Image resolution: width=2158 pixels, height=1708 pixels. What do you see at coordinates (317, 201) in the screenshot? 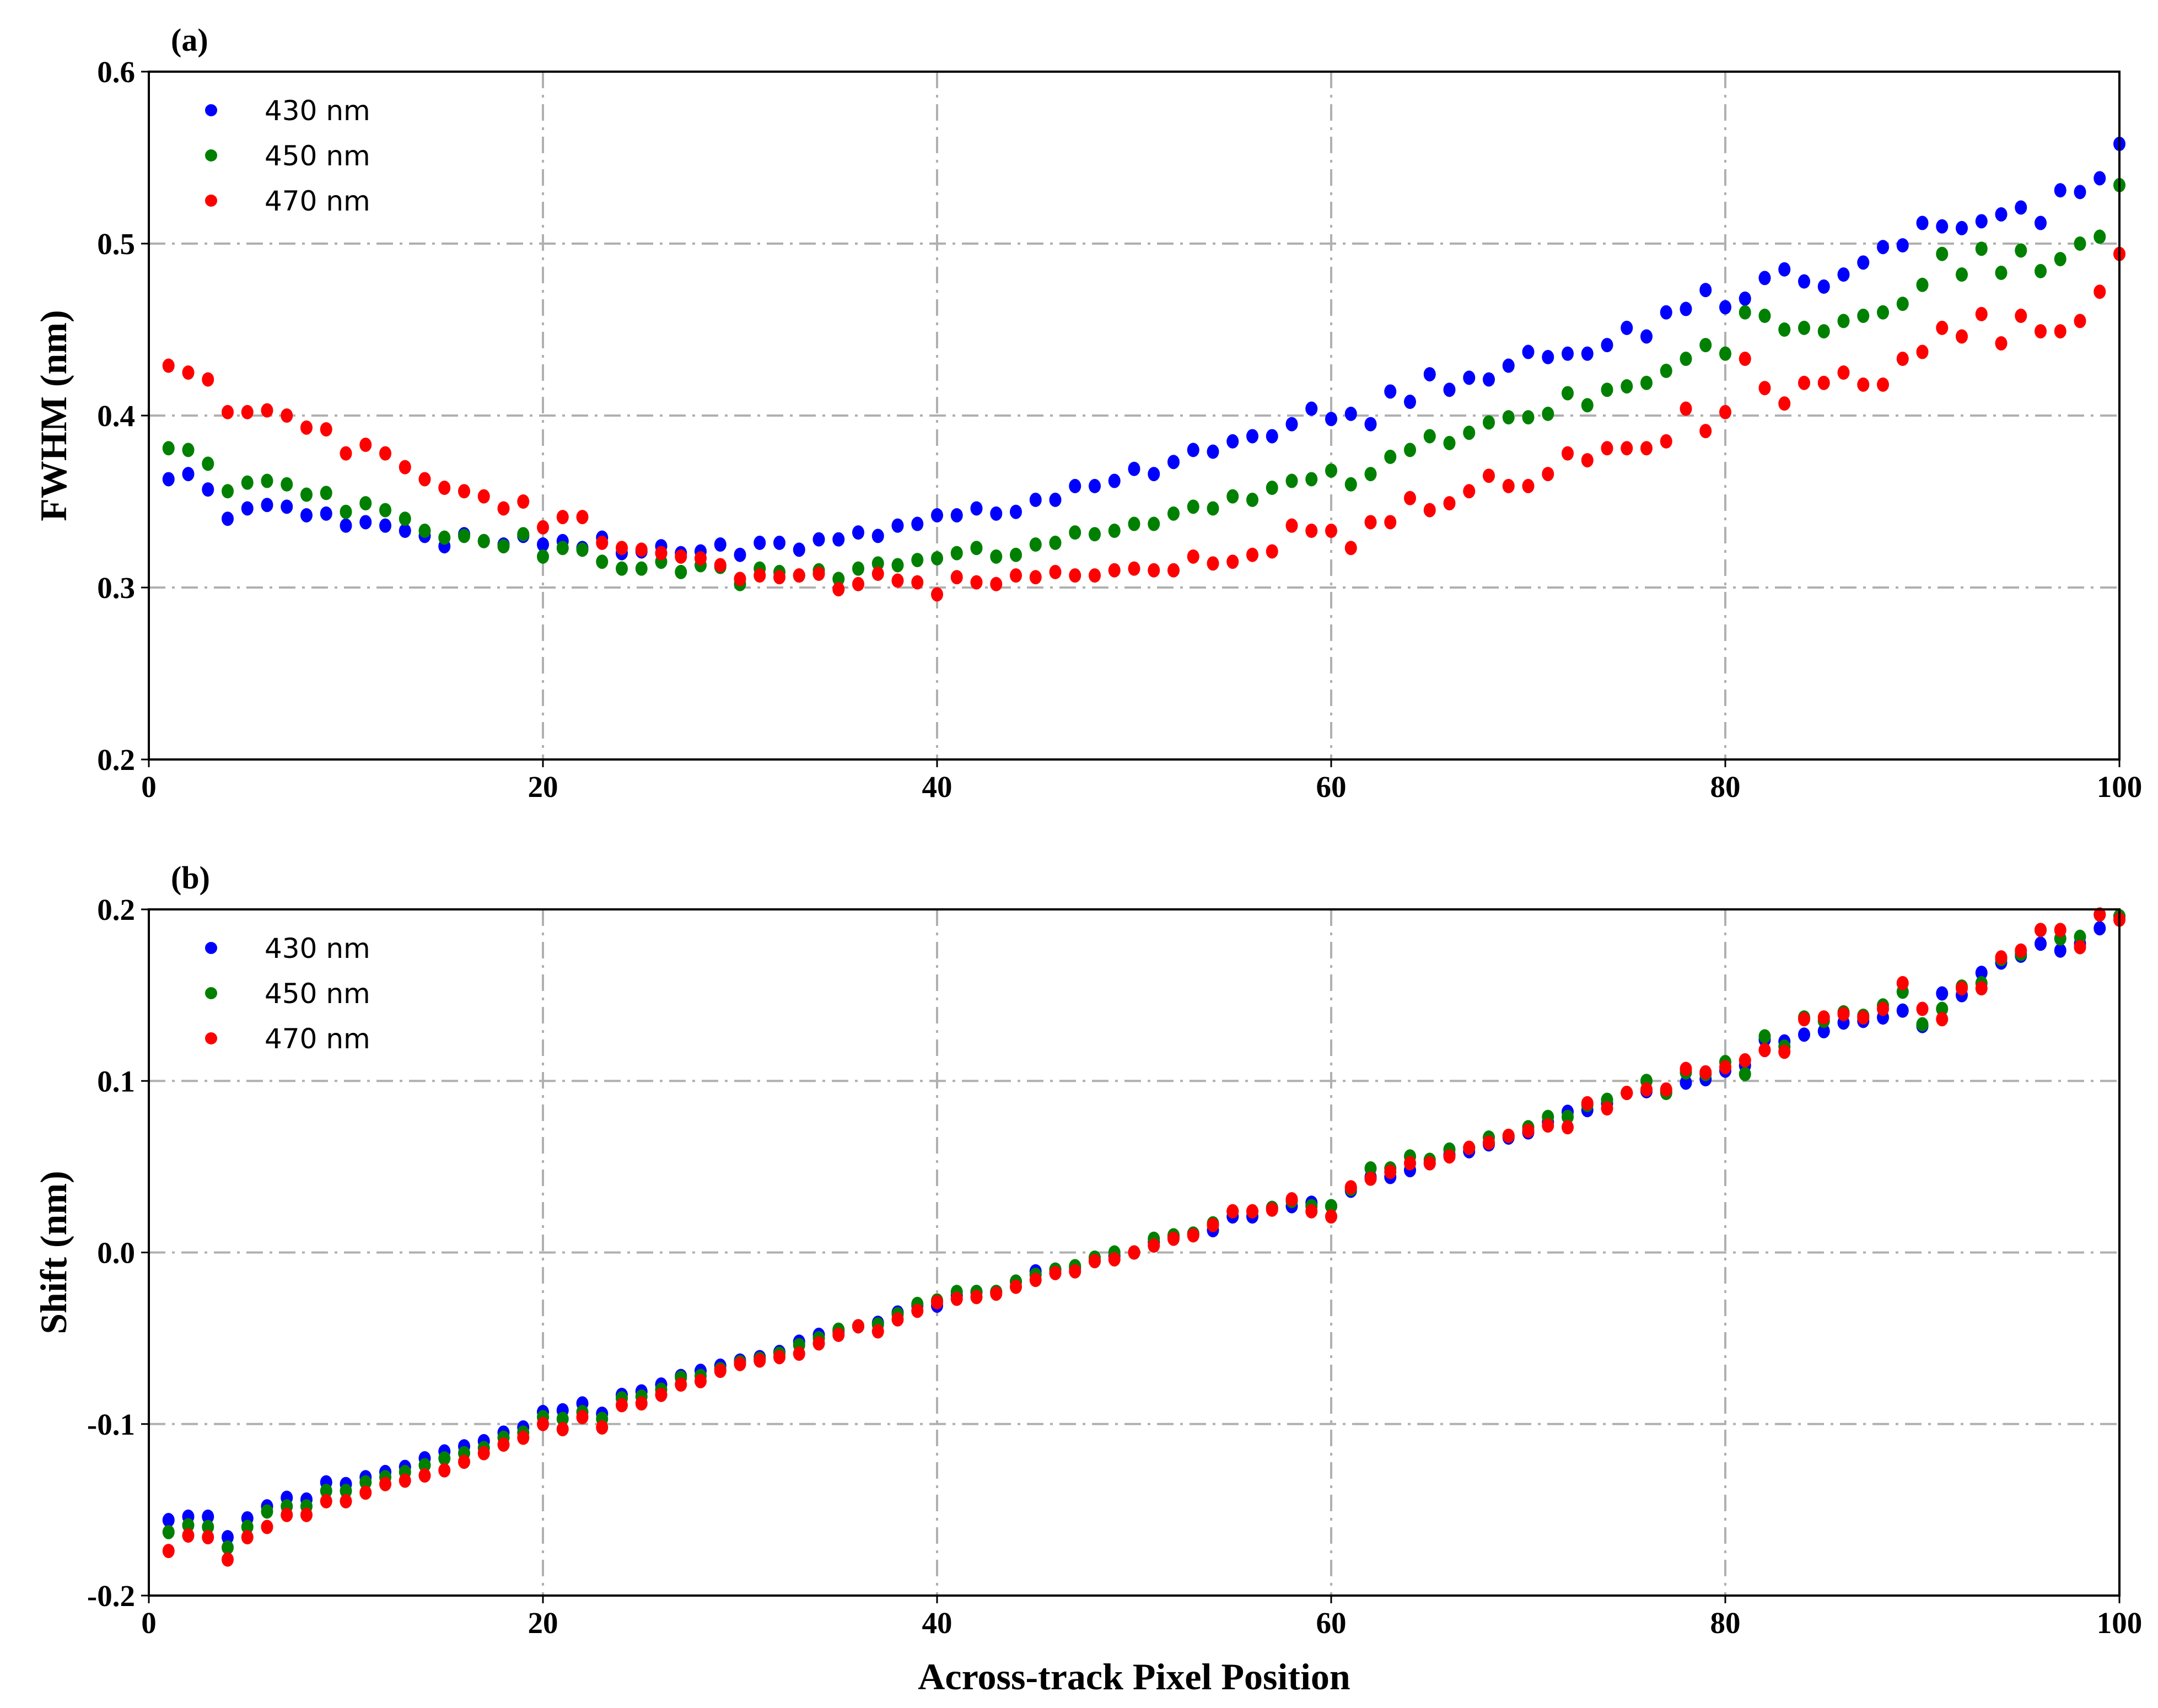
I see `legend-label: 470 nm` at bounding box center [317, 201].